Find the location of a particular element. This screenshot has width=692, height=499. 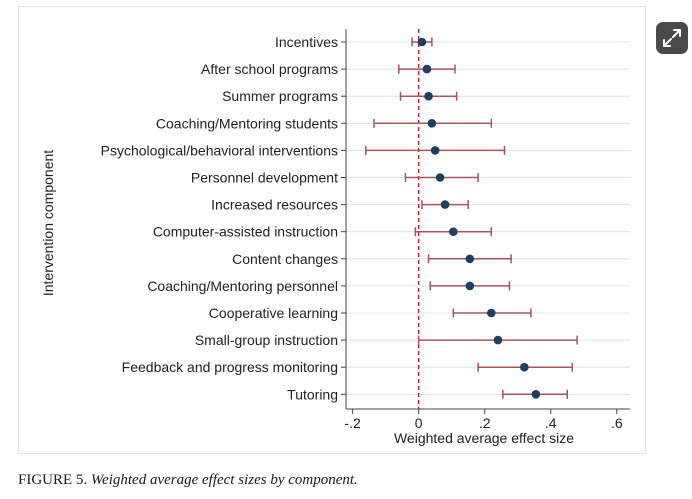

x-tick-label: -.2 is located at coordinates (352, 423).